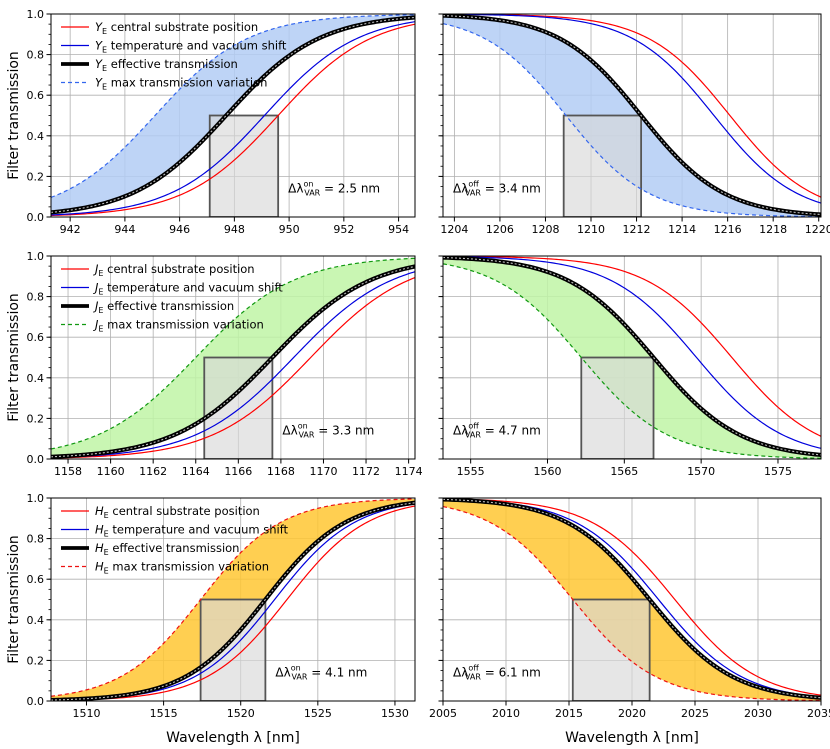 Image resolution: width=830 pixels, height=749 pixels. Describe the element at coordinates (632, 738) in the screenshot. I see `x-axis-title-right: Wavelength λ [nm]` at that location.